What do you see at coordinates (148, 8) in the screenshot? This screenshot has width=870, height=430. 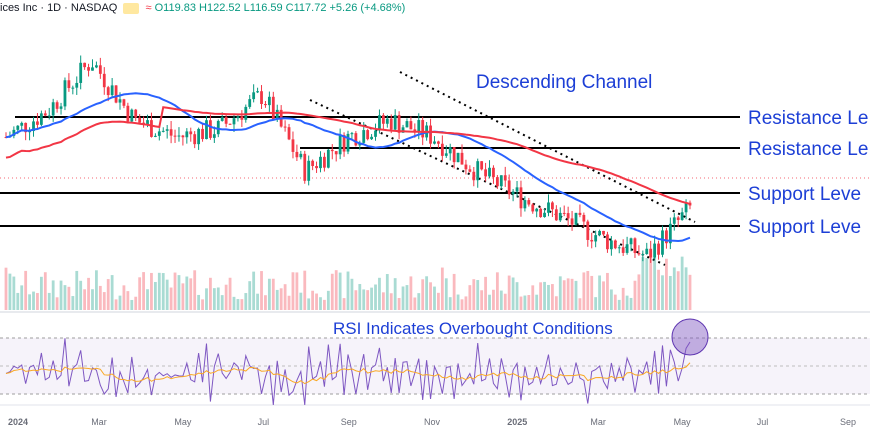 I see `wave-icon: ≈` at bounding box center [148, 8].